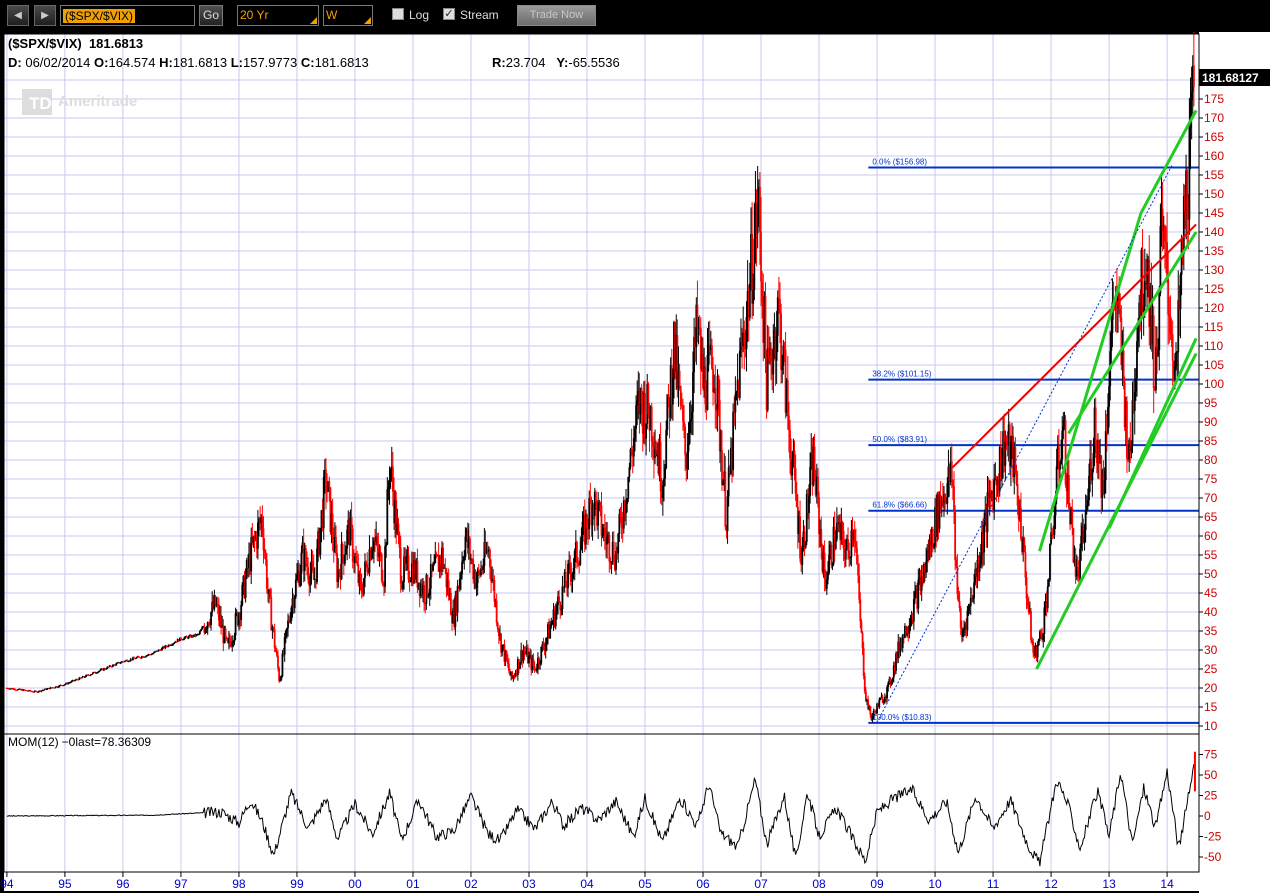 The width and height of the screenshot is (1270, 893). I want to click on last-price-label: 181.68127, so click(1230, 78).